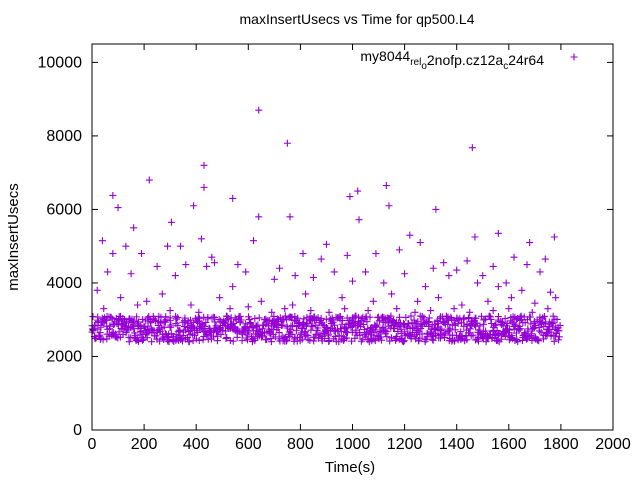 The width and height of the screenshot is (640, 480). What do you see at coordinates (248, 444) in the screenshot?
I see `x-tick-label: 600` at bounding box center [248, 444].